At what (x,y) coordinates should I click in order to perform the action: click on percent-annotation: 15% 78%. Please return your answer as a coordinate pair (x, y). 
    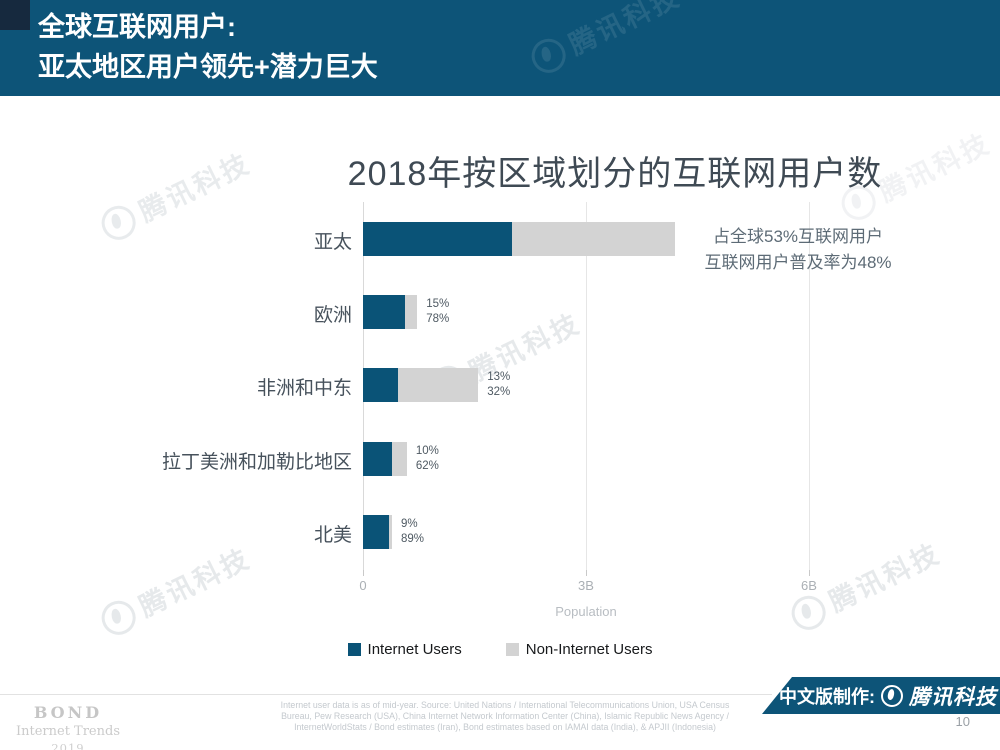
    Looking at the image, I should click on (437, 312).